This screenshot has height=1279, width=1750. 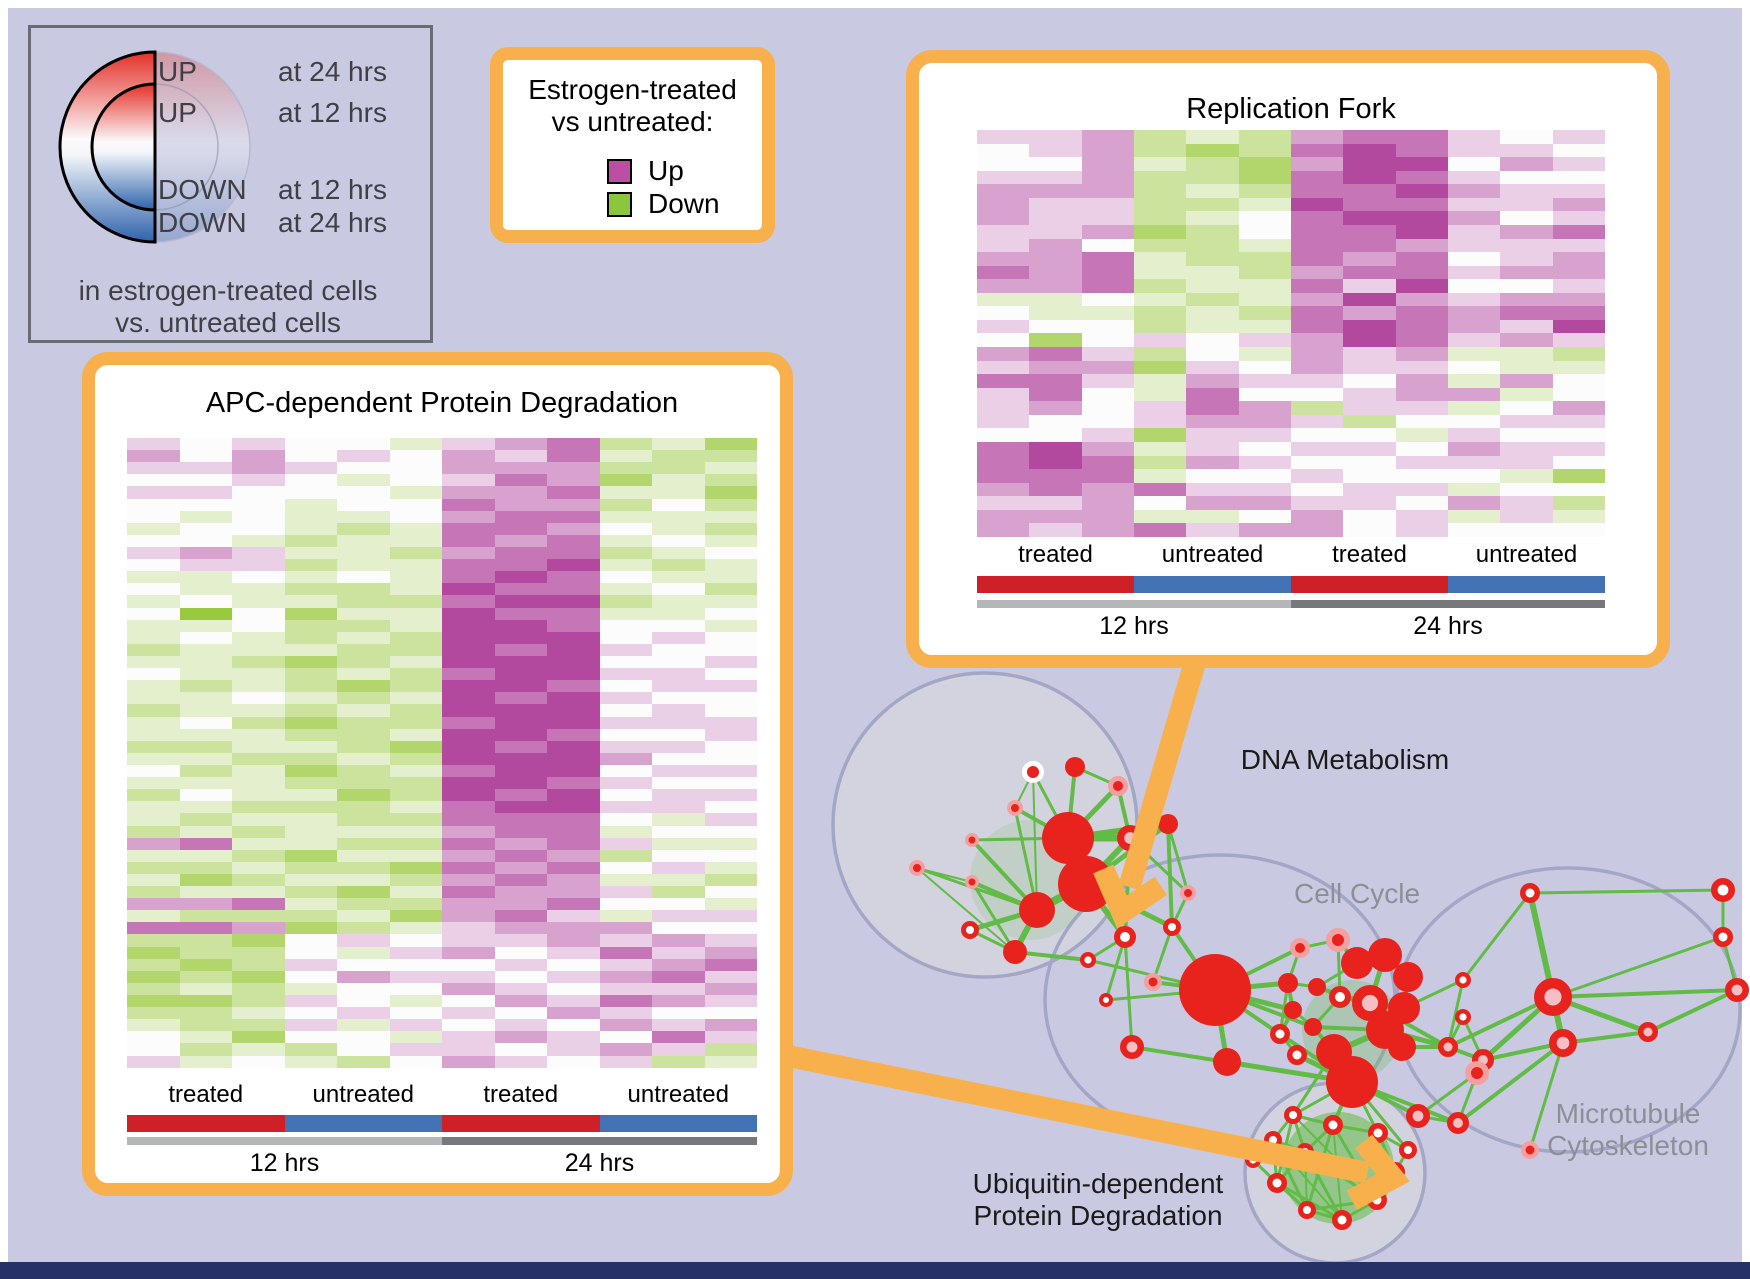 I want to click on updown-legend-title-line1: Estrogen-treated, so click(x=632, y=89).